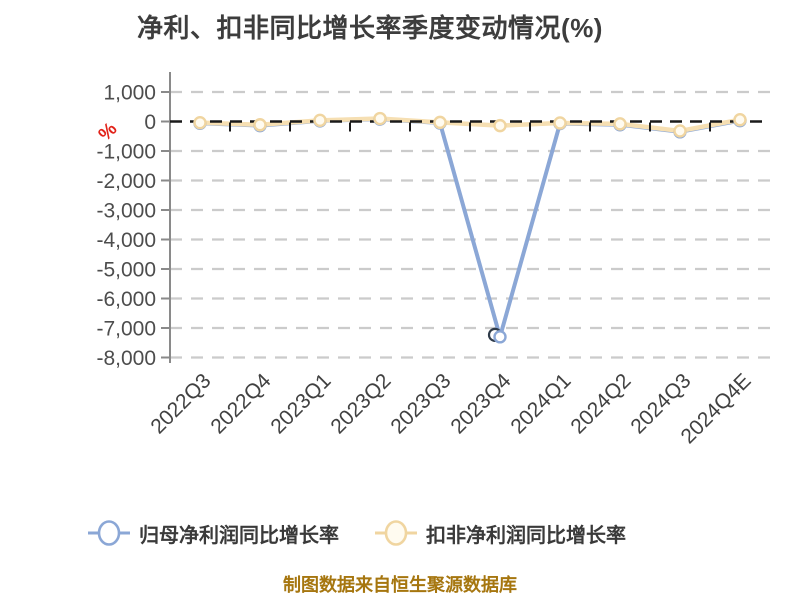 This screenshot has height=600, width=800. Describe the element at coordinates (370, 28) in the screenshot. I see `chart-title: 净利、扣非同比增长率季度变动情况(%)` at that location.